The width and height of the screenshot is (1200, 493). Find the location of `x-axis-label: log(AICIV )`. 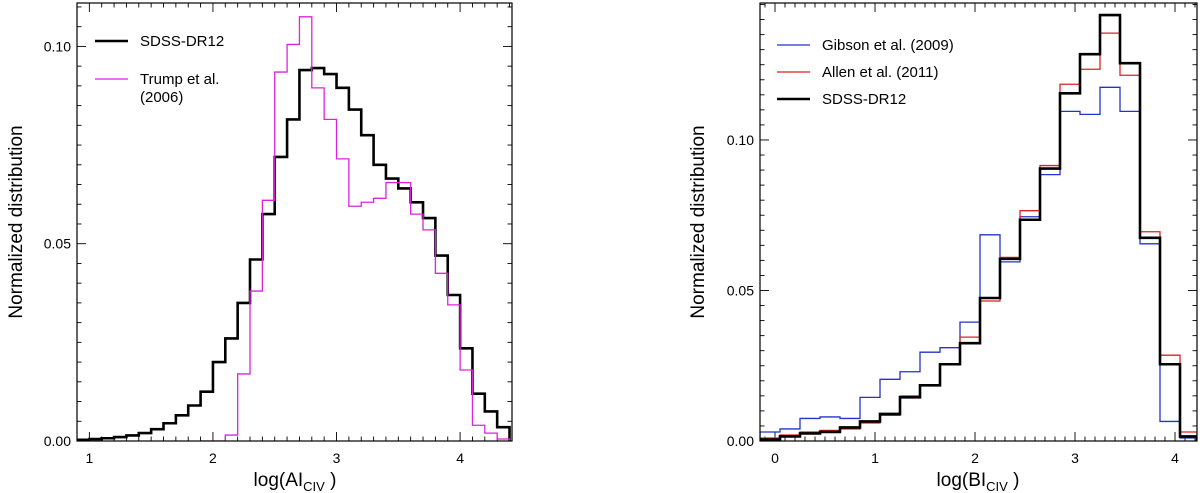

x-axis-label: log(AICIV ) is located at coordinates (295, 481).